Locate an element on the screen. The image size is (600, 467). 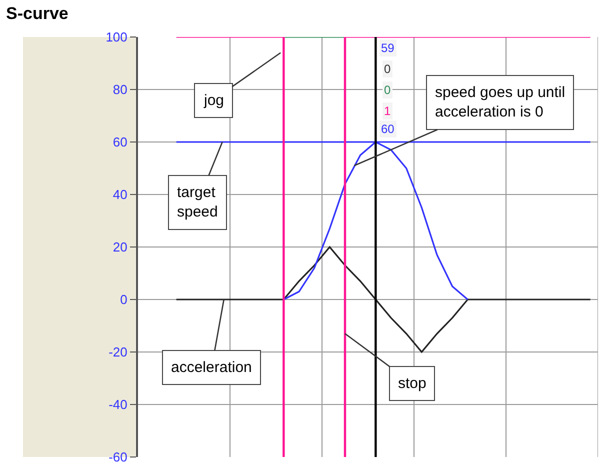
y-tick-label: 60 is located at coordinates (120, 142).